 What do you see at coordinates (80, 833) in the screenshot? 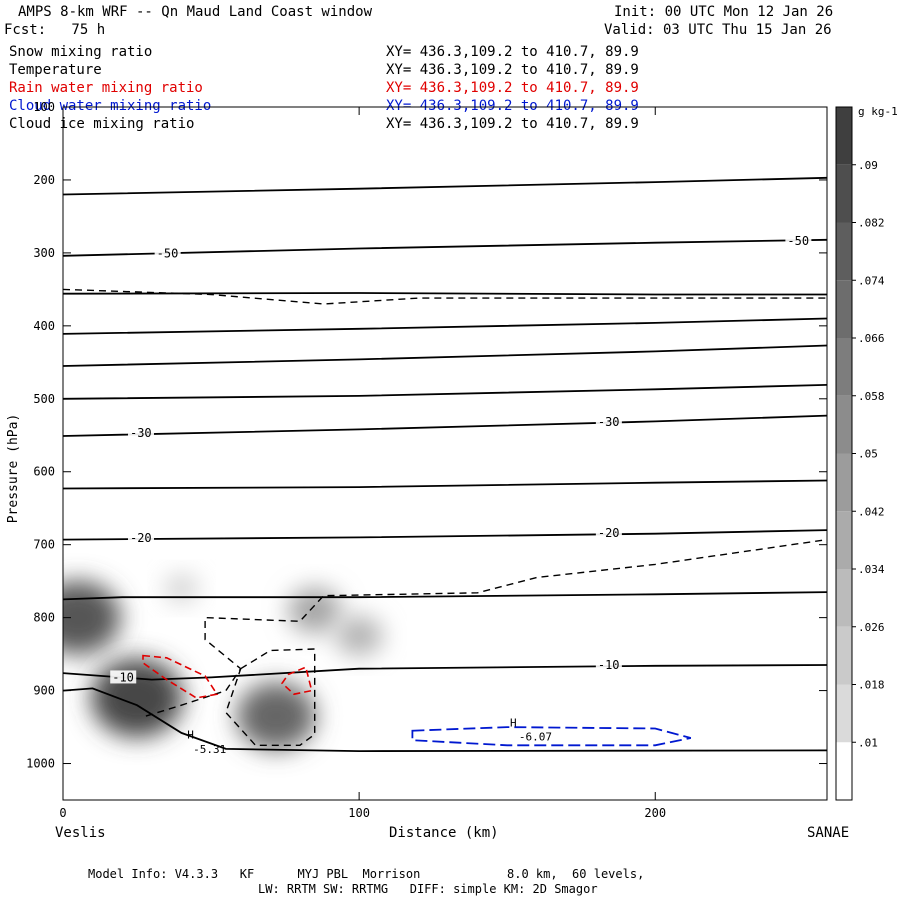
I see `left-endpoint-label: Veslis` at bounding box center [80, 833].